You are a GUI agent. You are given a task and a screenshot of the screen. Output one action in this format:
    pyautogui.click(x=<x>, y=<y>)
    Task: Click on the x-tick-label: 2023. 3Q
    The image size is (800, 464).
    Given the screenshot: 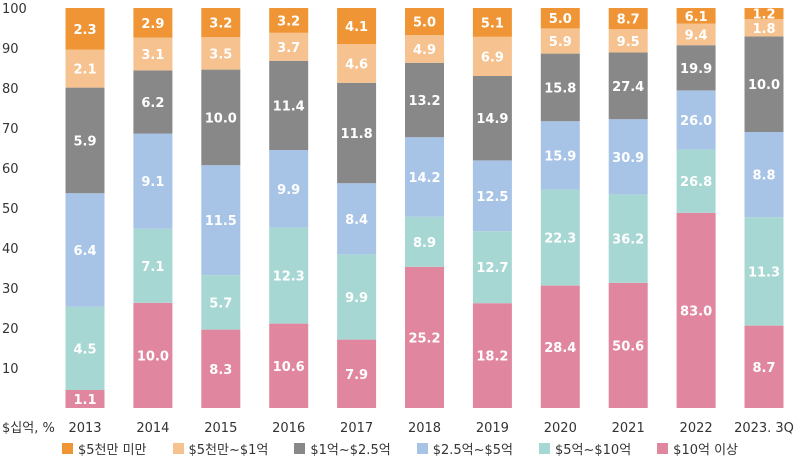 What is the action you would take?
    pyautogui.click(x=764, y=428)
    